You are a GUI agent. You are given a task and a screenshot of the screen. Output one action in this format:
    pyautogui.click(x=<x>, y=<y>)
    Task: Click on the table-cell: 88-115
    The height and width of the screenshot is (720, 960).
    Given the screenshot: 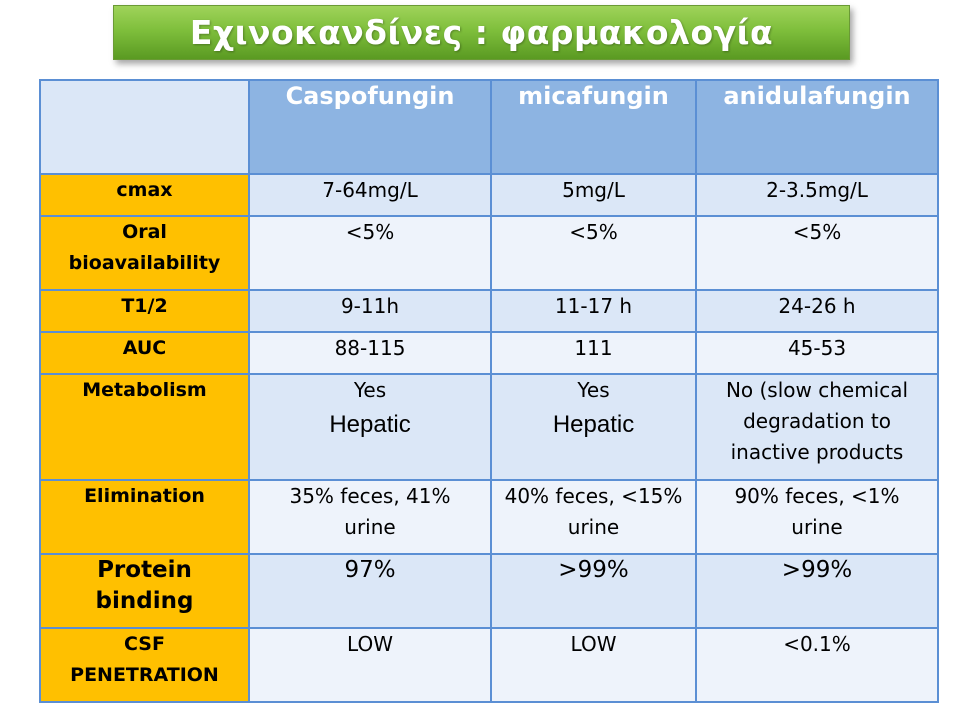 What is the action you would take?
    pyautogui.click(x=370, y=353)
    